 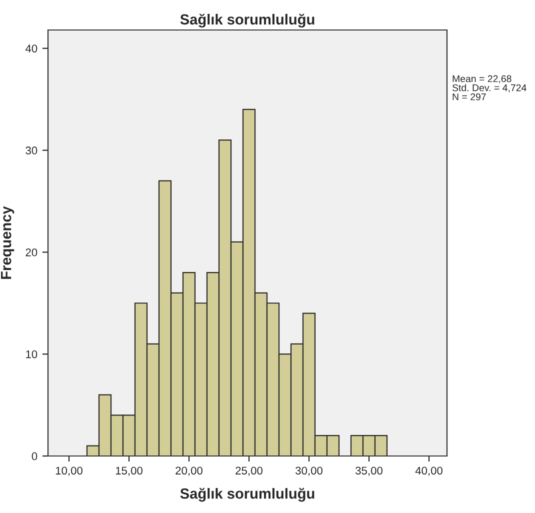 What do you see at coordinates (31, 48) in the screenshot?
I see `y-tick-label: 40` at bounding box center [31, 48].